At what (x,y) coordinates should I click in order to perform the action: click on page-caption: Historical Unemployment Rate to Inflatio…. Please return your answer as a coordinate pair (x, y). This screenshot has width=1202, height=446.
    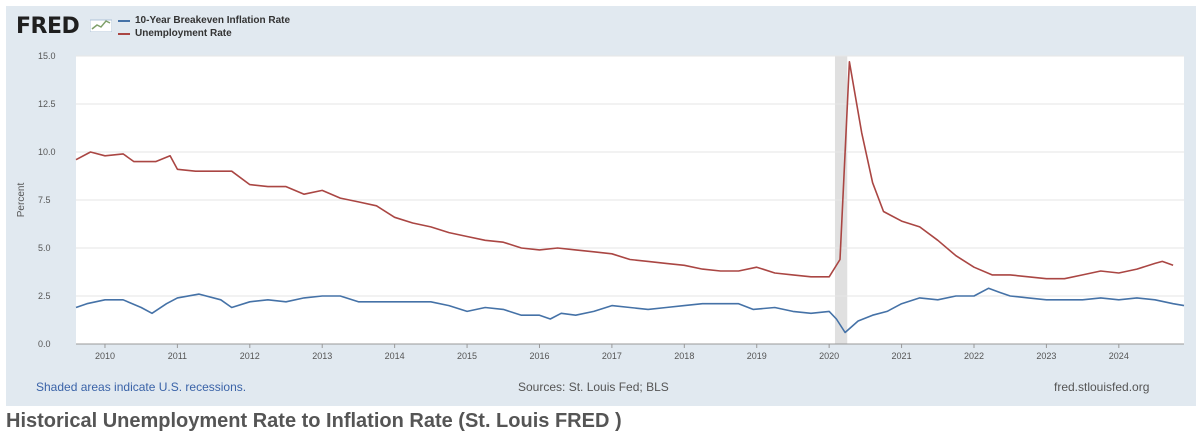
    Looking at the image, I should click on (314, 421).